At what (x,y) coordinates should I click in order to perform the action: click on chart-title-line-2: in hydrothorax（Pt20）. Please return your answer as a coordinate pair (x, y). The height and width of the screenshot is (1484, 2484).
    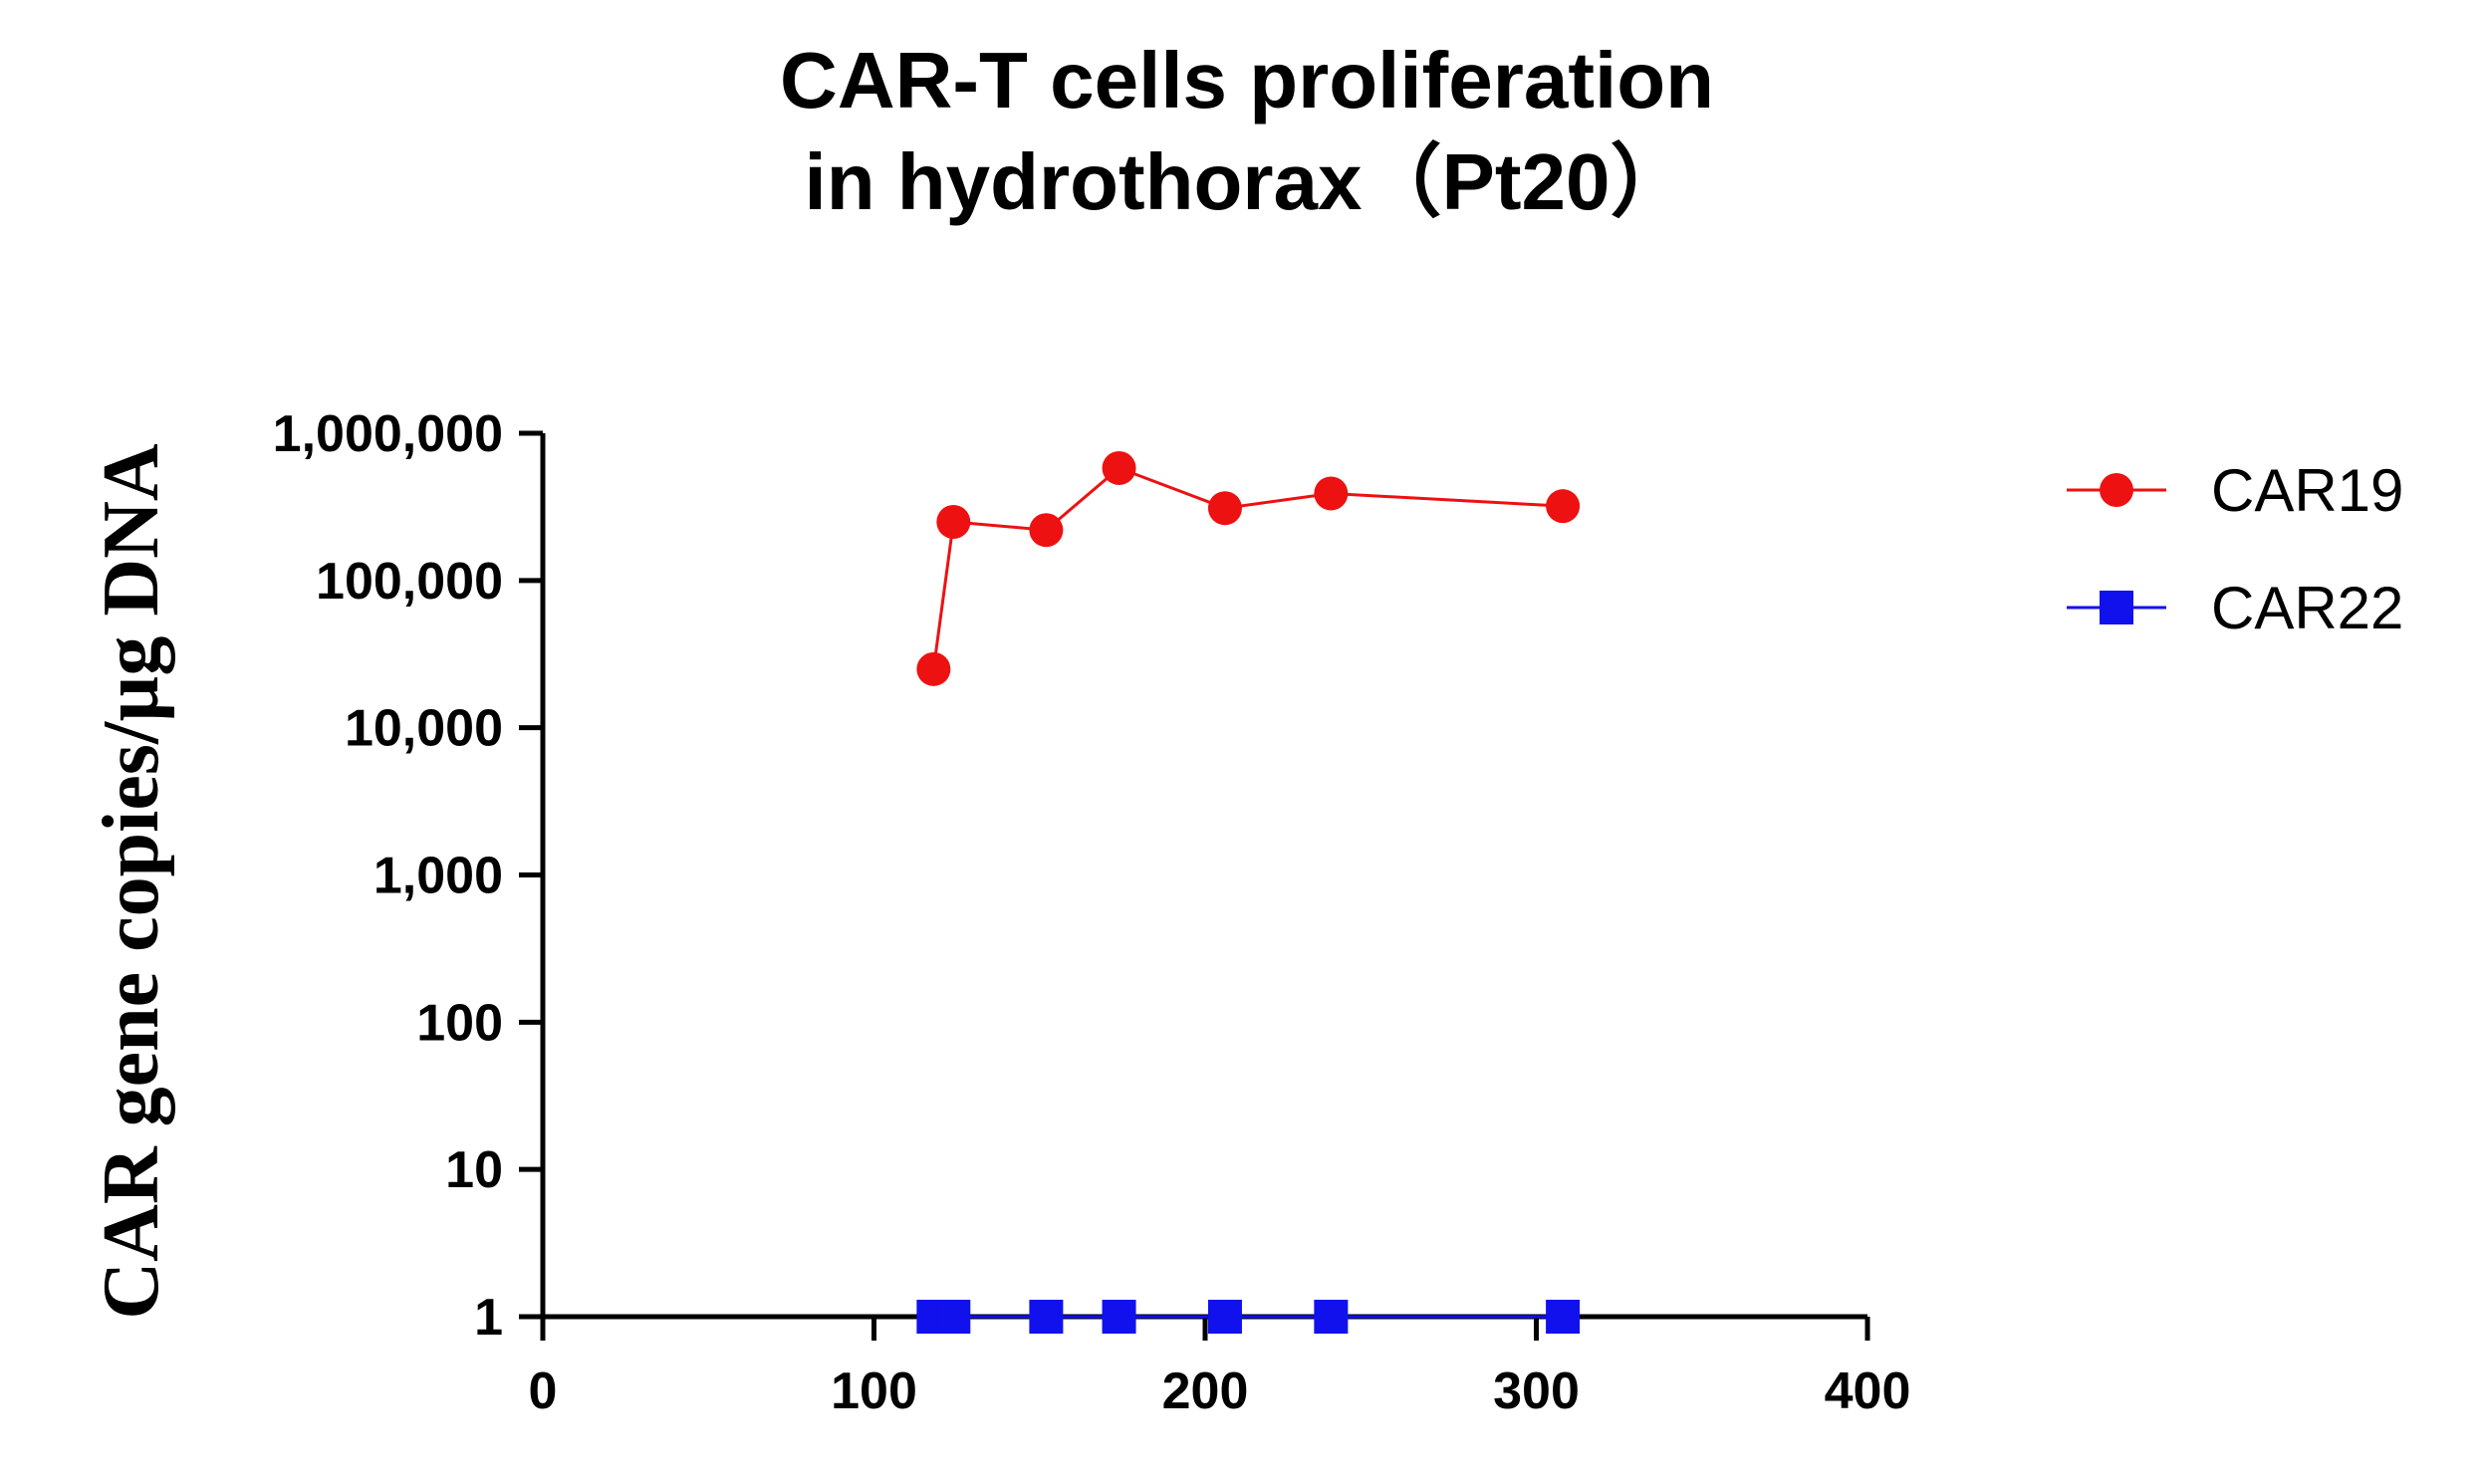
    Looking at the image, I should click on (1246, 181).